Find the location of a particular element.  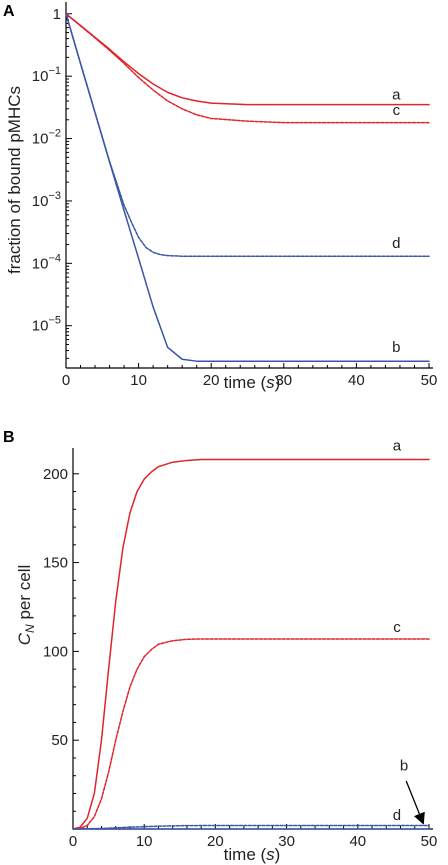

panel-b-curve-label-b: b is located at coordinates (404, 765).